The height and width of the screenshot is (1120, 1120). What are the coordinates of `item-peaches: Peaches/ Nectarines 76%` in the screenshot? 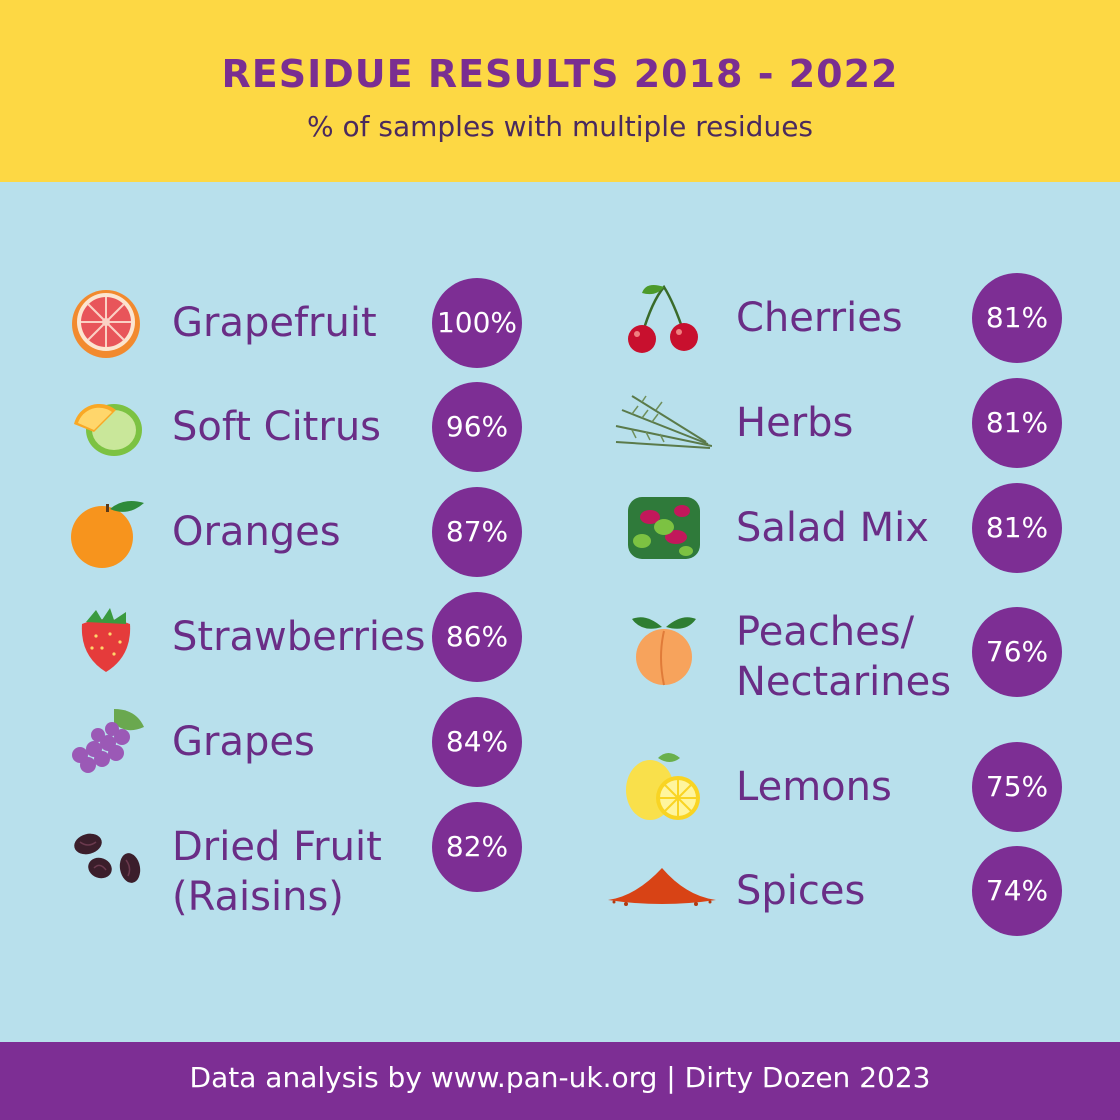 It's located at (836, 662).